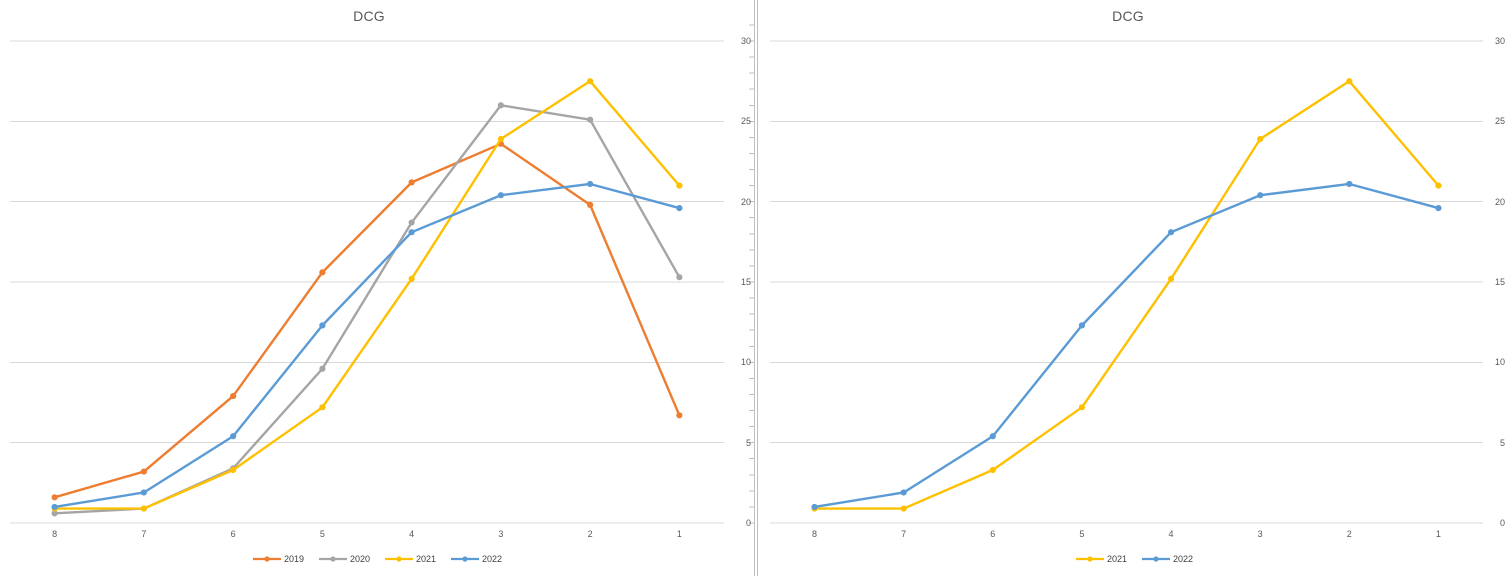 The height and width of the screenshot is (576, 1512). I want to click on legend-label: 2019, so click(293, 559).